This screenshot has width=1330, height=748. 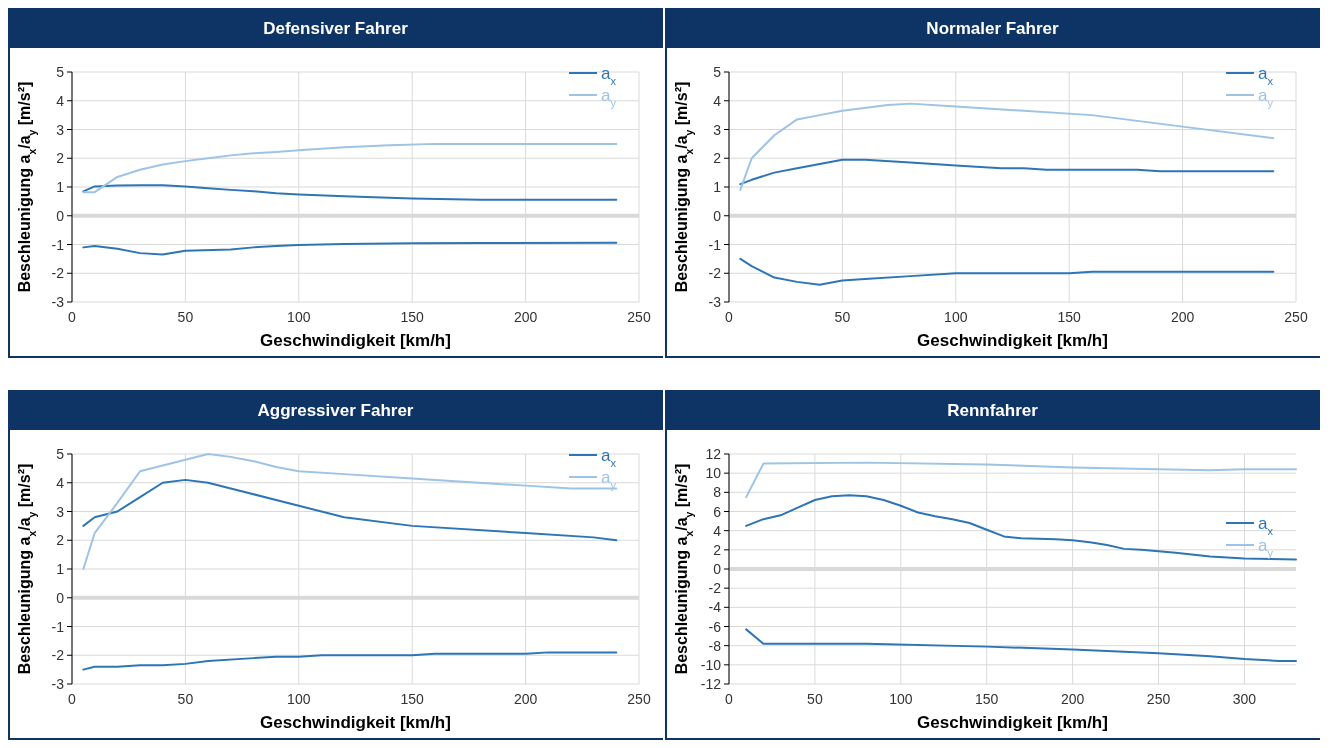 What do you see at coordinates (717, 511) in the screenshot?
I see `y-tick-label: 6` at bounding box center [717, 511].